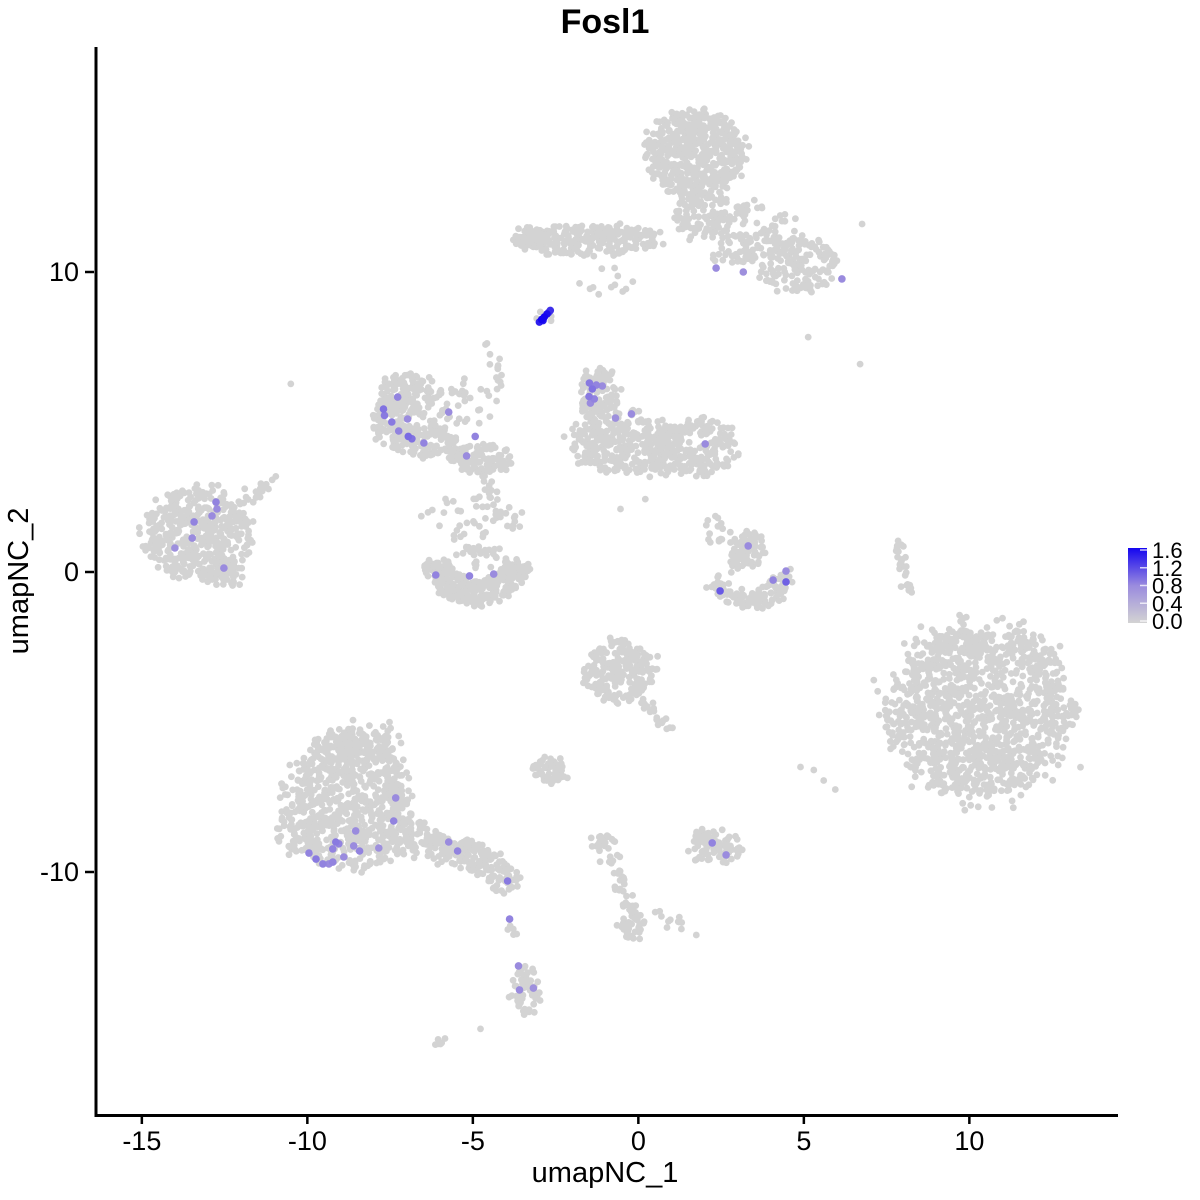 This screenshot has height=1200, width=1200. What do you see at coordinates (1167, 568) in the screenshot?
I see `legend-tick-label: 1.2` at bounding box center [1167, 568].